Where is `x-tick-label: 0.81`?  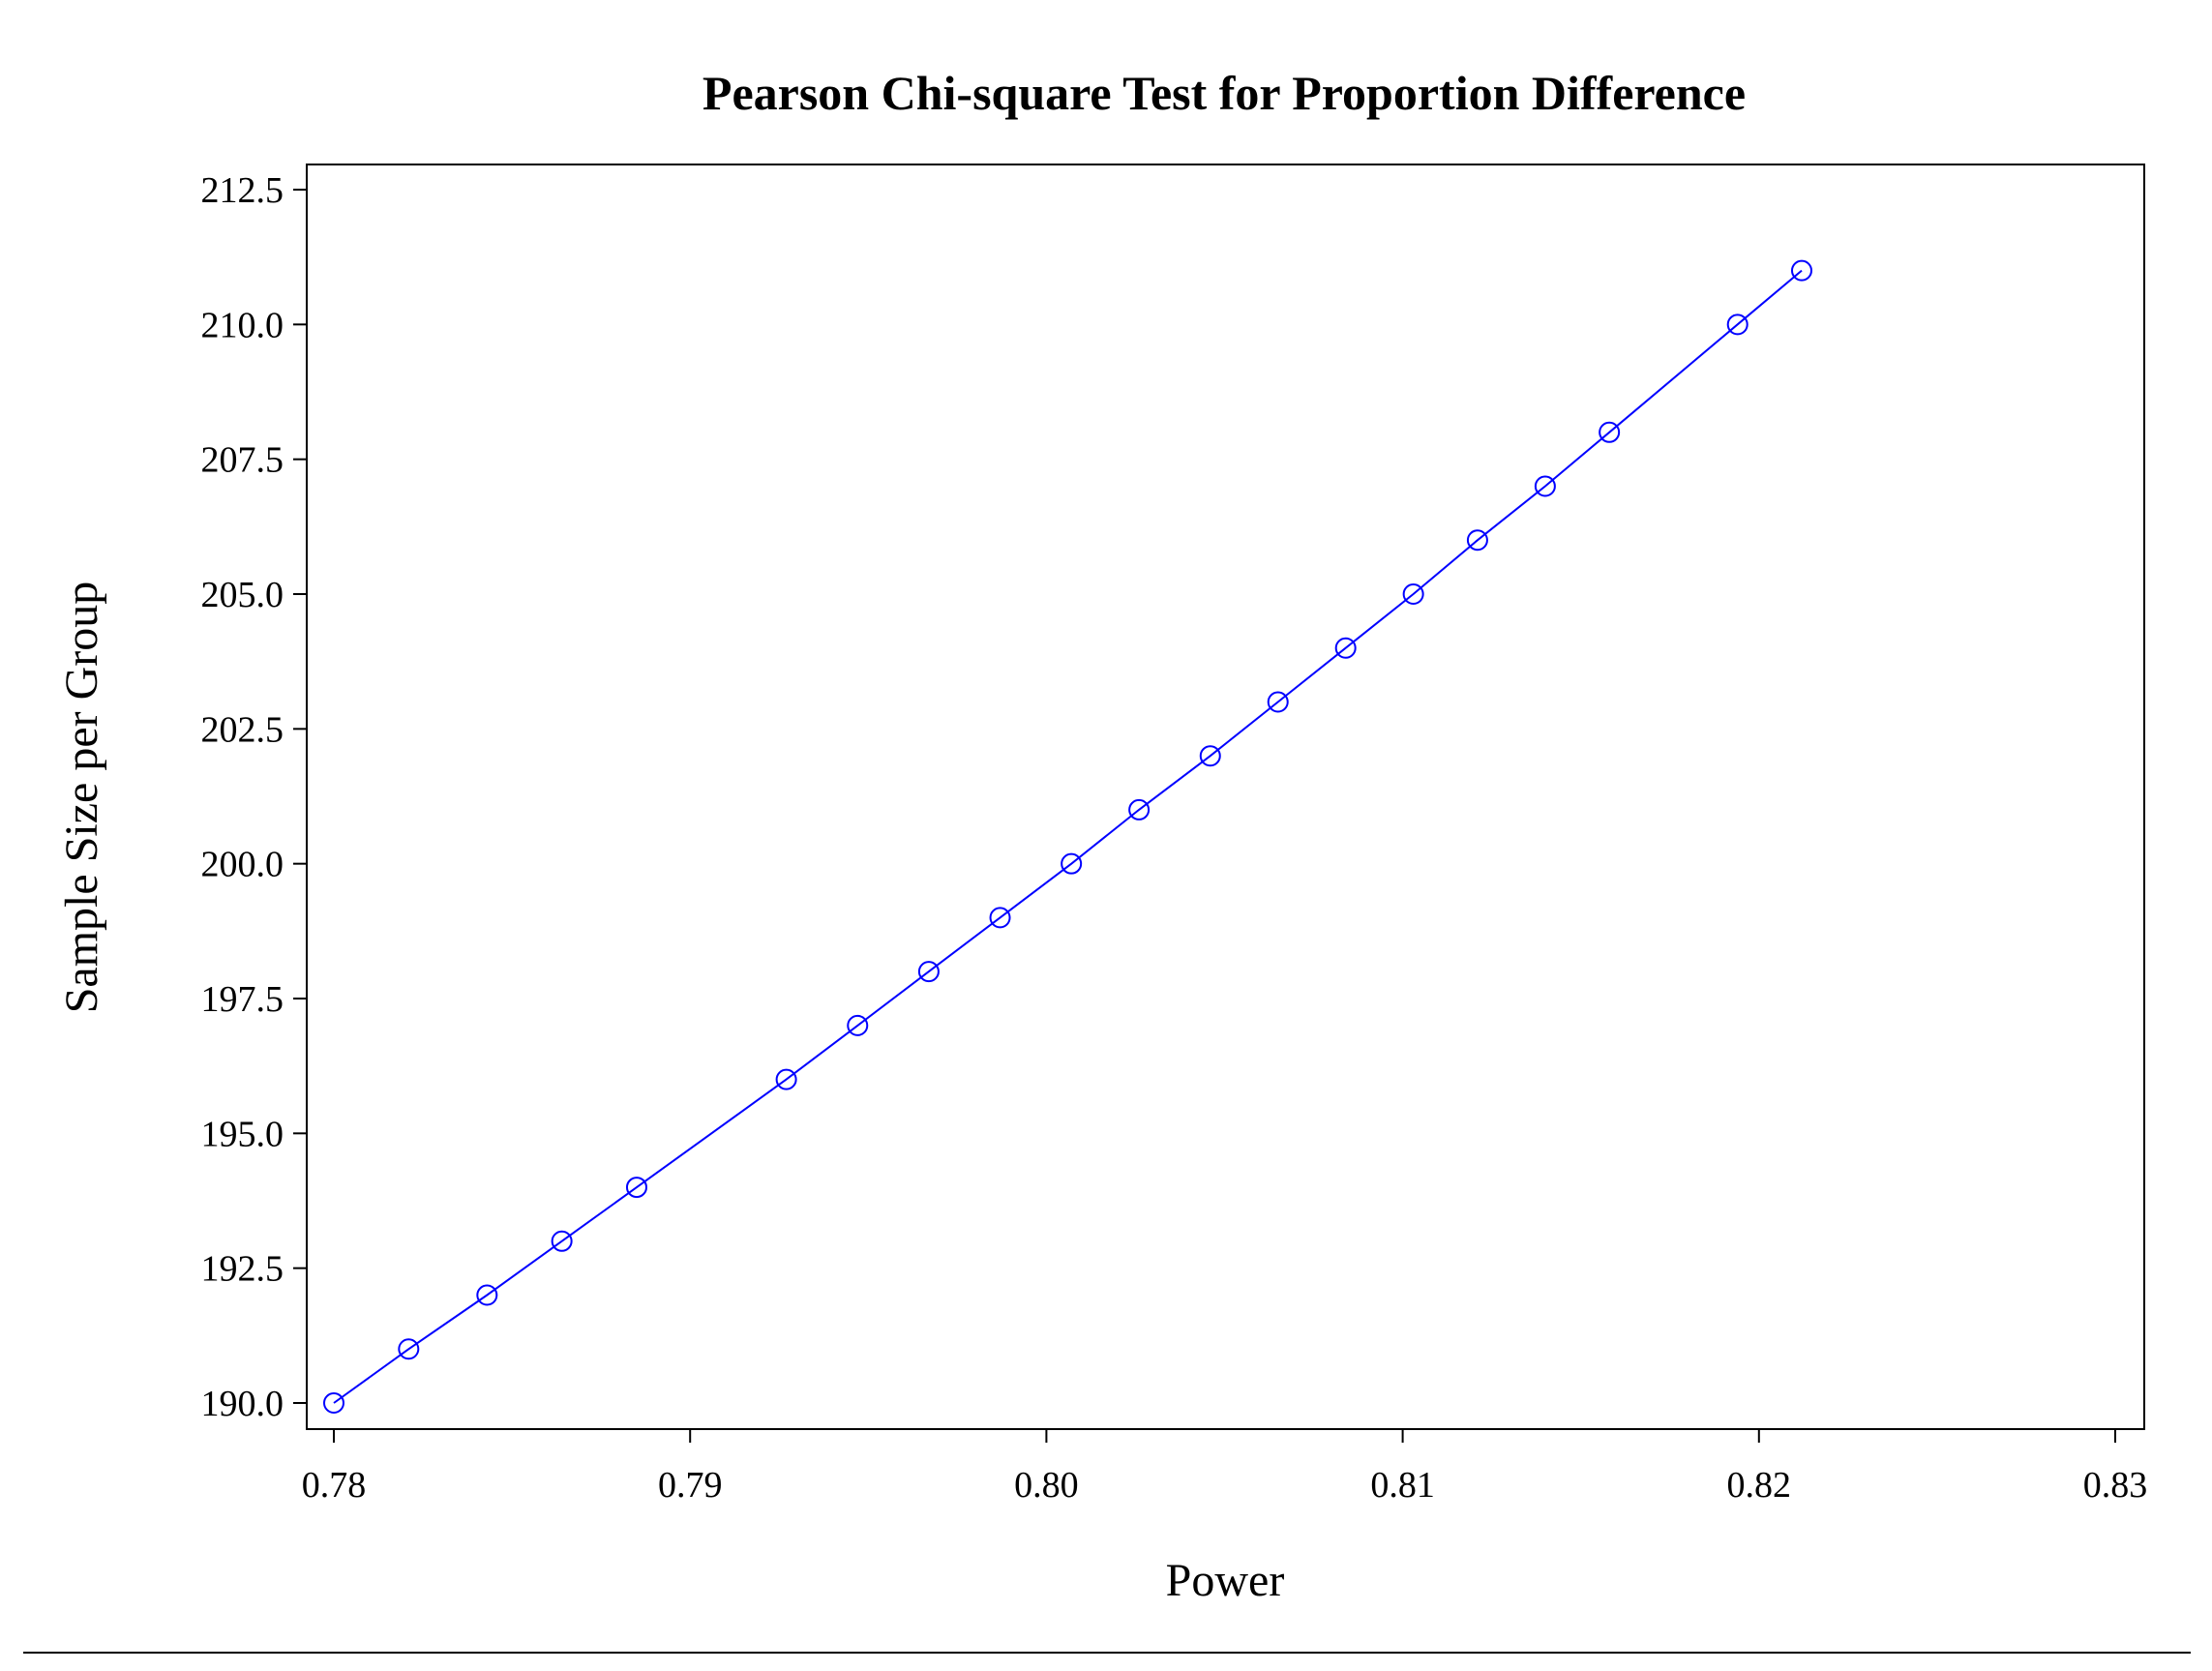 x-tick-label: 0.81 is located at coordinates (1402, 1486).